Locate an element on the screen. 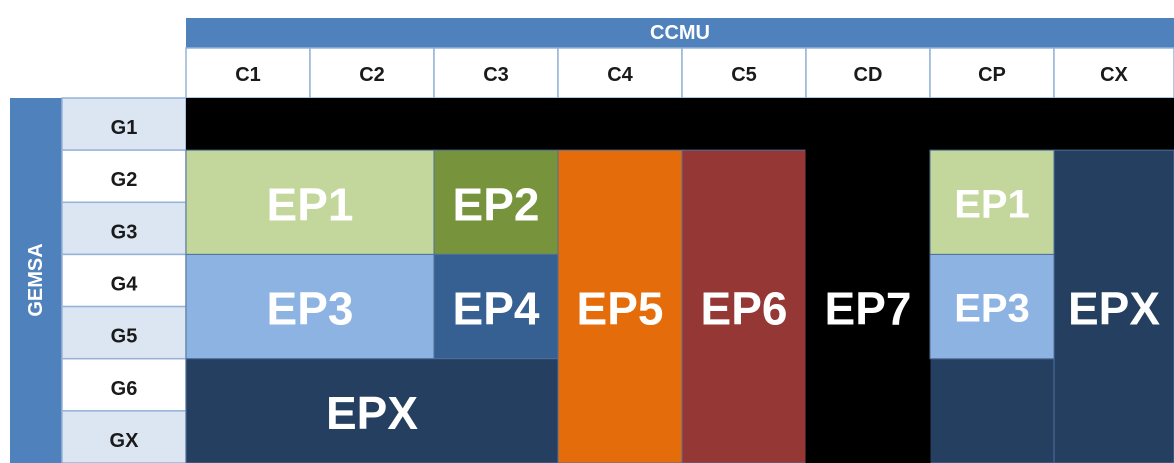 The image size is (1174, 463). row-header: G6 is located at coordinates (124, 389).